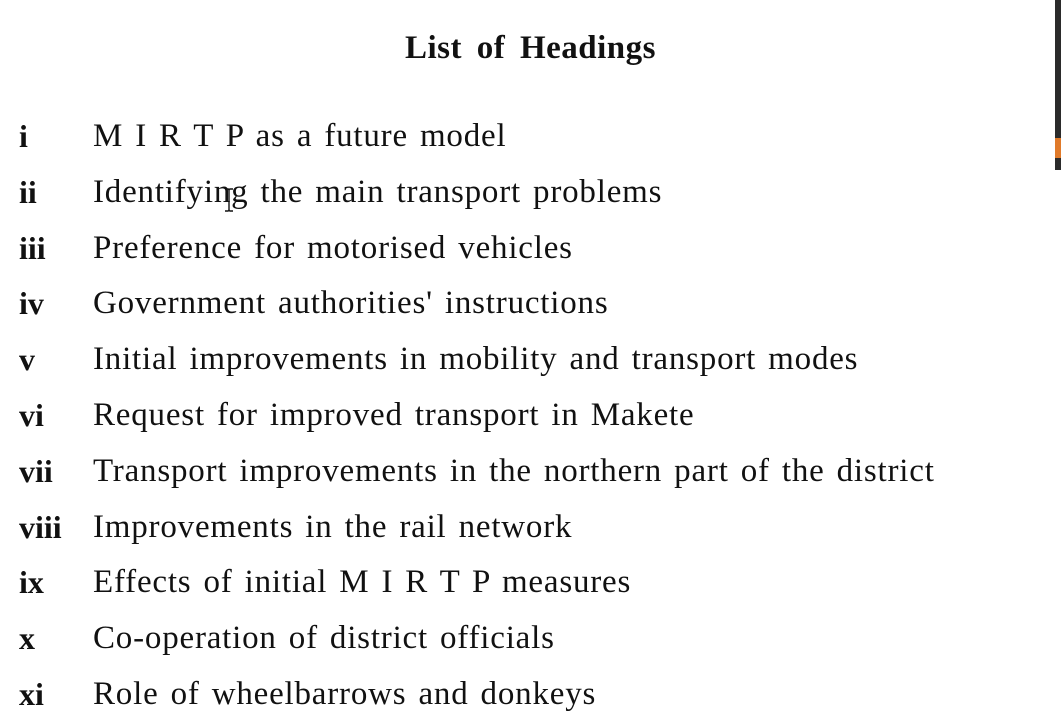  What do you see at coordinates (333, 247) in the screenshot?
I see `heading-text: Preference for motorised vehicles` at bounding box center [333, 247].